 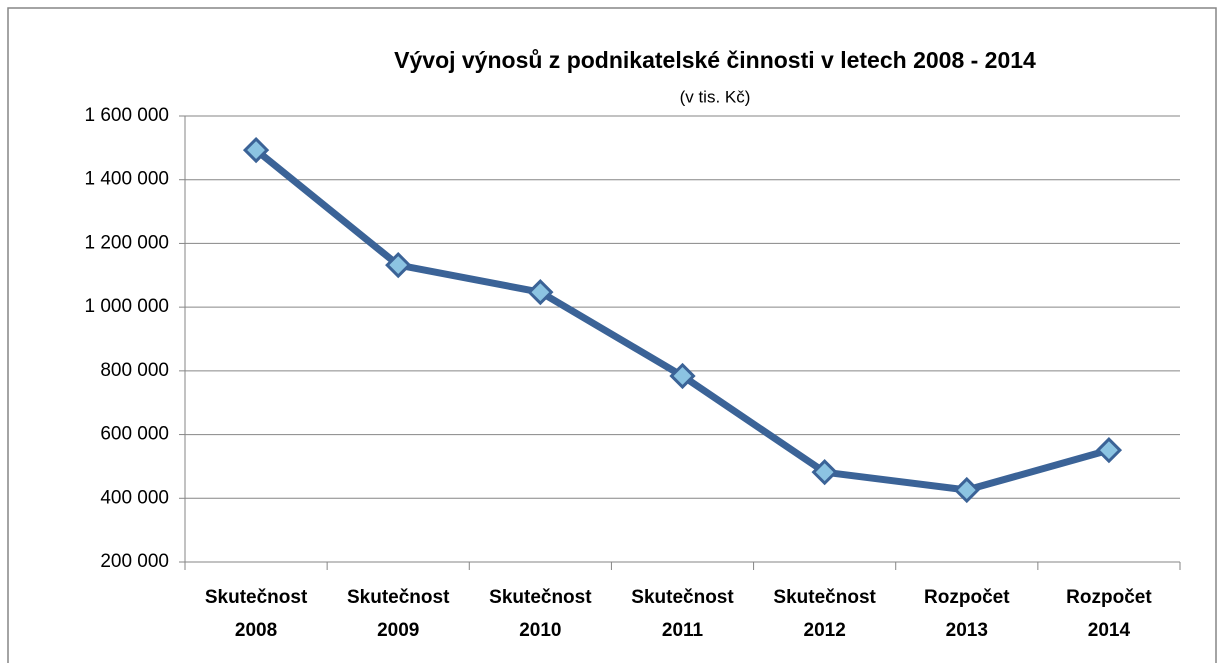 I want to click on chart-subtitle: (v tis. Kč), so click(x=715, y=96).